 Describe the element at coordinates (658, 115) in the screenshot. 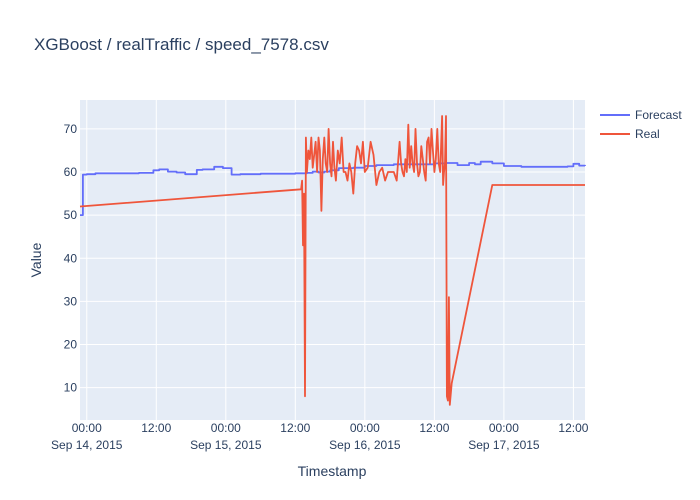

I see `legend-label: Forecast` at that location.